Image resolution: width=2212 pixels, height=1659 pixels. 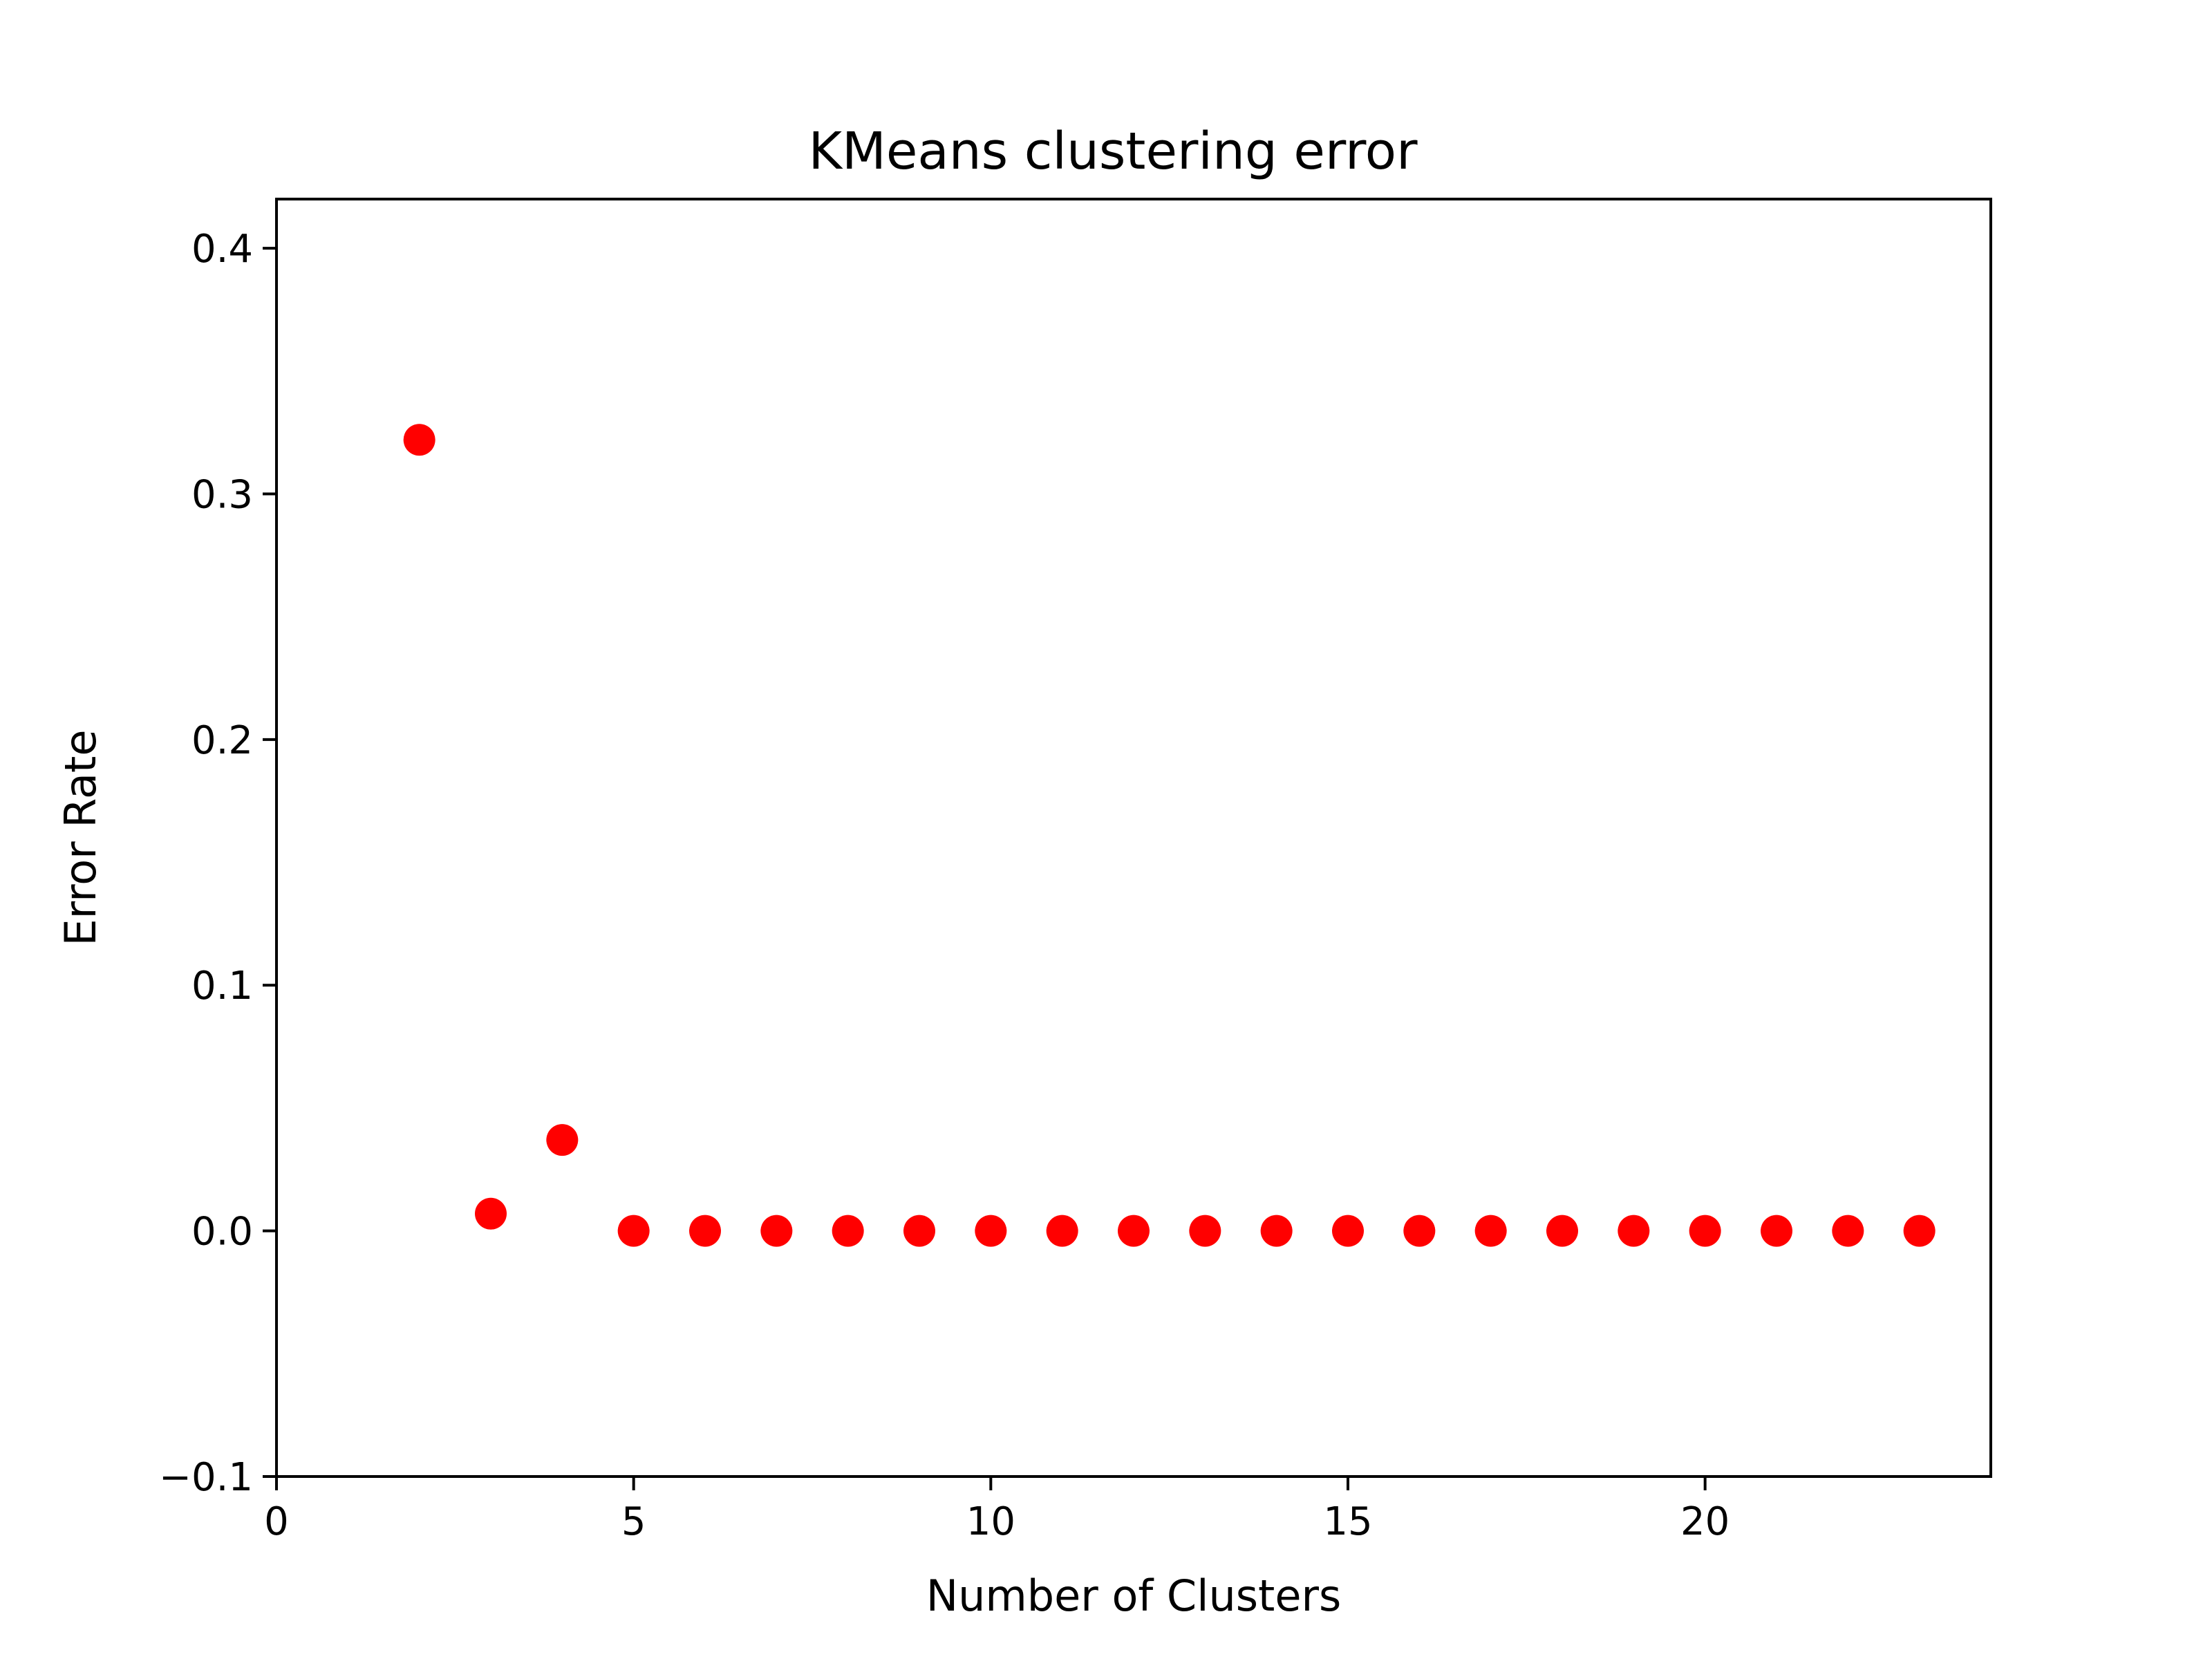 I want to click on y-axis: −0.1 0.0 0.1 0.2 0.3 0.4, so click(x=218, y=863).